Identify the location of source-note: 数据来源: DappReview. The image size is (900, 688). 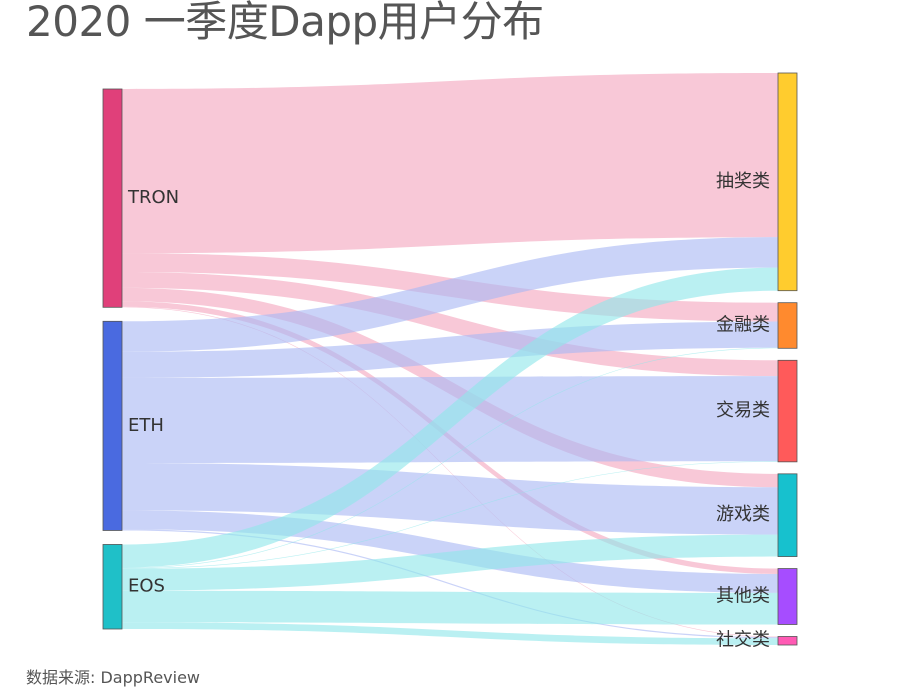
(113, 677).